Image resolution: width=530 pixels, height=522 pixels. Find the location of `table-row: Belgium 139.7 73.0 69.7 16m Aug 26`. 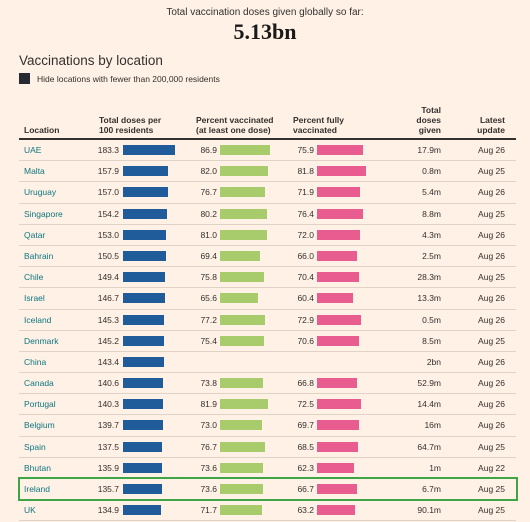

table-row: Belgium 139.7 73.0 69.7 16m Aug 26 is located at coordinates (267, 426).